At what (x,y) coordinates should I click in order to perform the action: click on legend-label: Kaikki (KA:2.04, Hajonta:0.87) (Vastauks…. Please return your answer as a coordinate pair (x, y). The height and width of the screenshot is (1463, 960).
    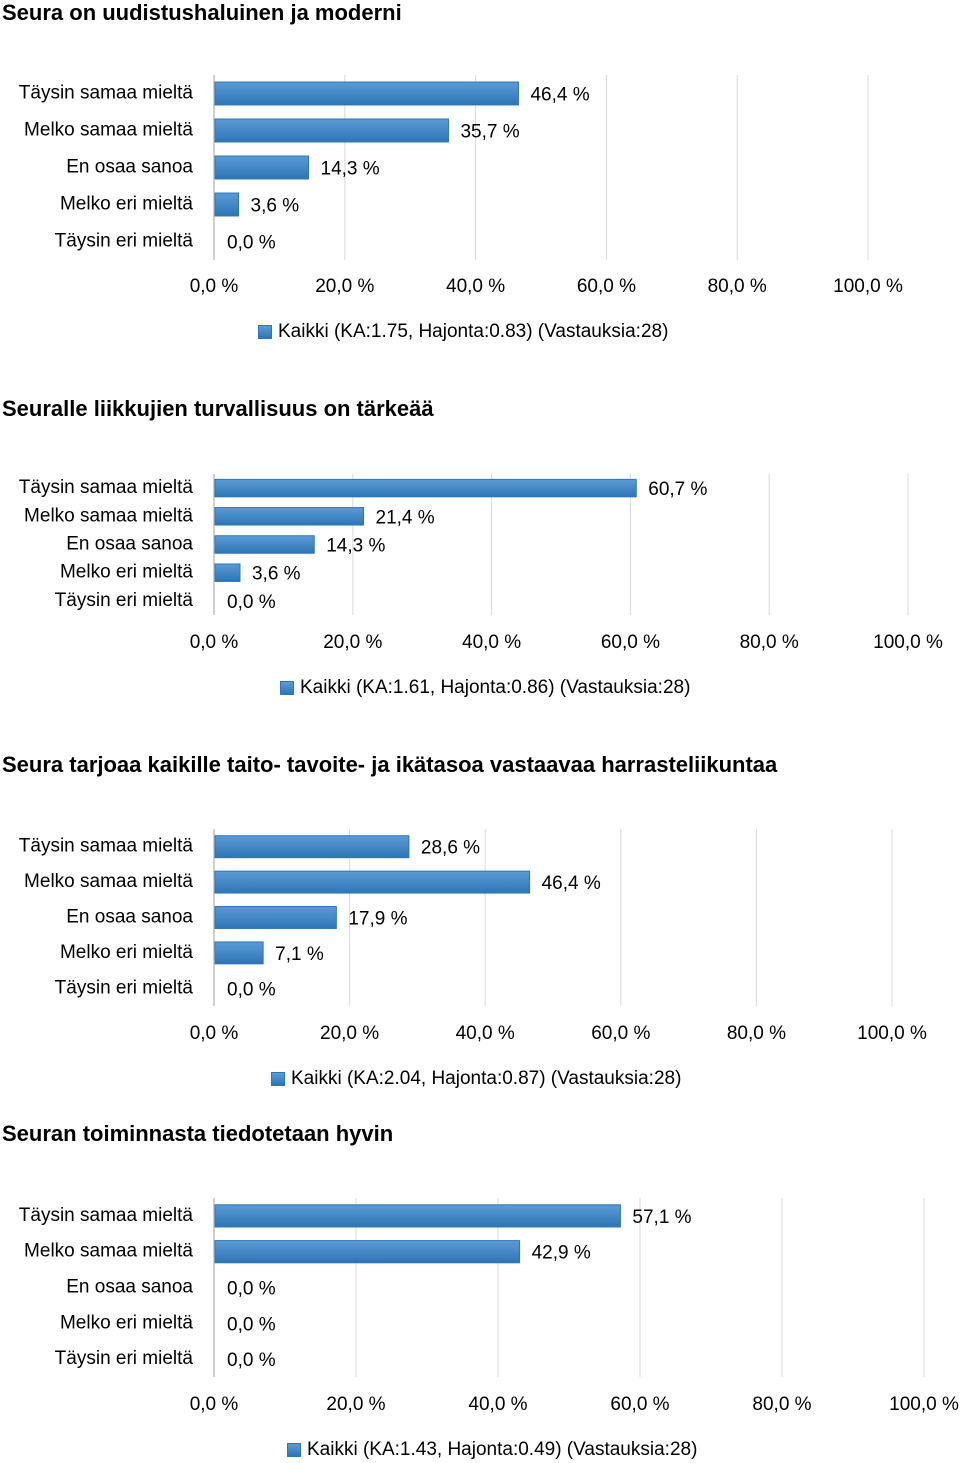
    Looking at the image, I should click on (486, 1078).